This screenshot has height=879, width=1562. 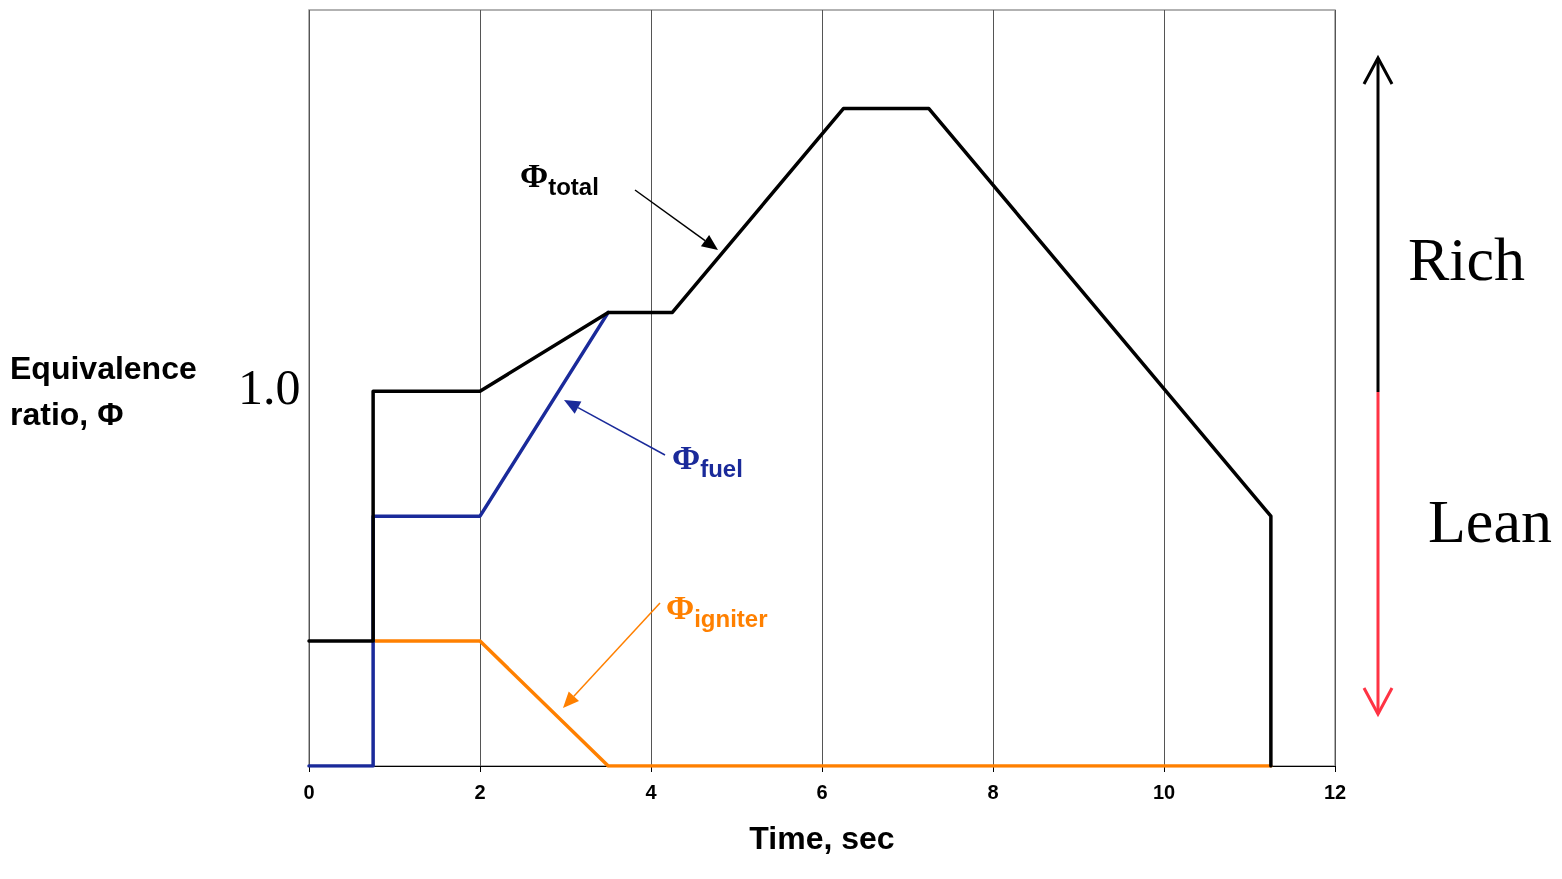 I want to click on x-tick-label: 0, so click(x=309, y=792).